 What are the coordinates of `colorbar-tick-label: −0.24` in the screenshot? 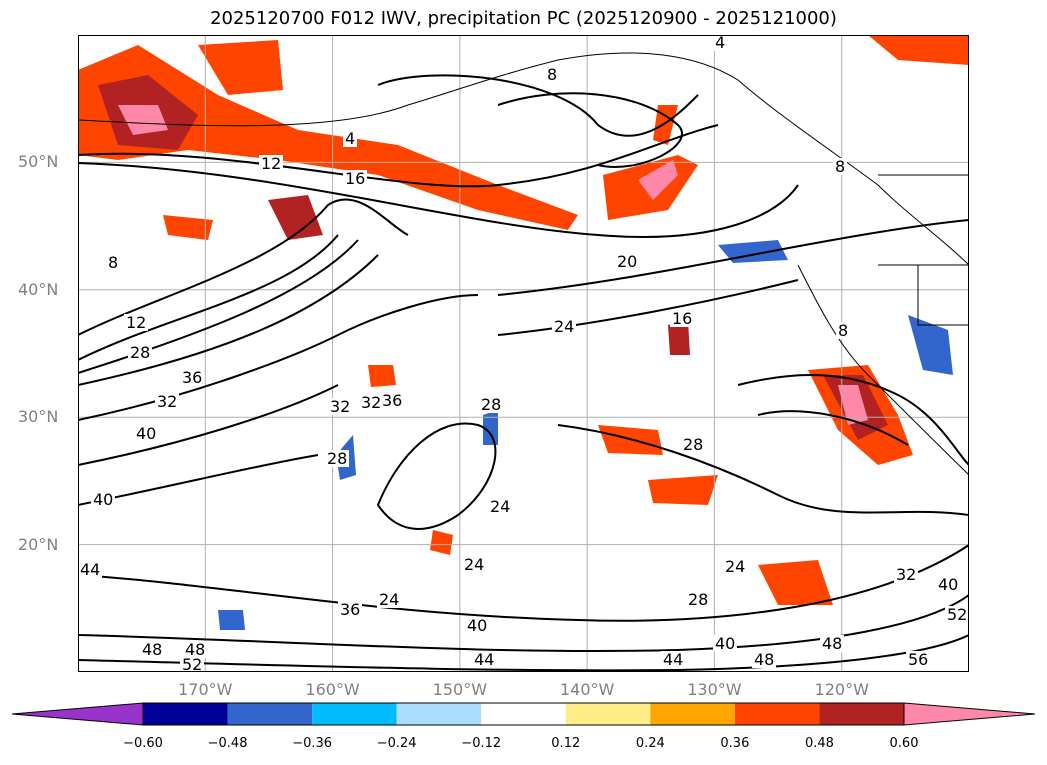 It's located at (396, 743).